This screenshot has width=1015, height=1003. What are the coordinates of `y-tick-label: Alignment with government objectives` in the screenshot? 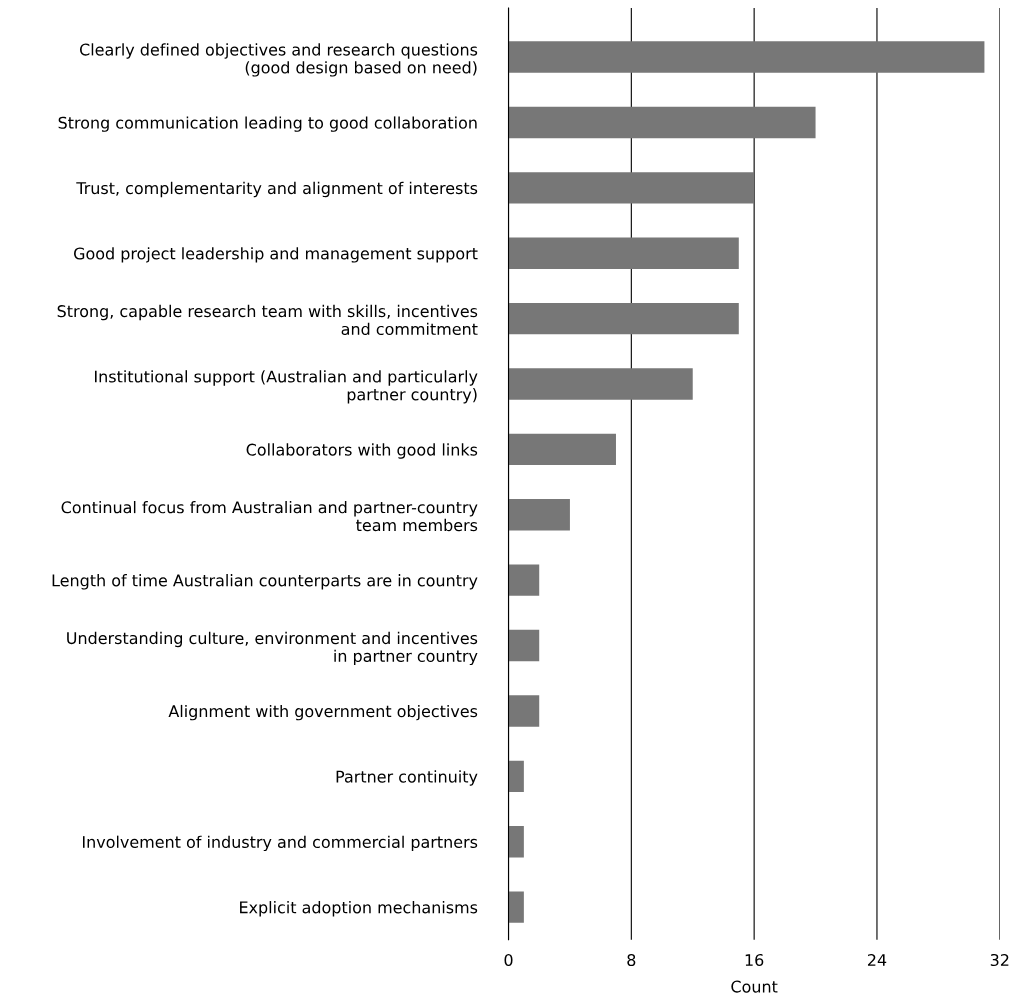 It's located at (323, 712).